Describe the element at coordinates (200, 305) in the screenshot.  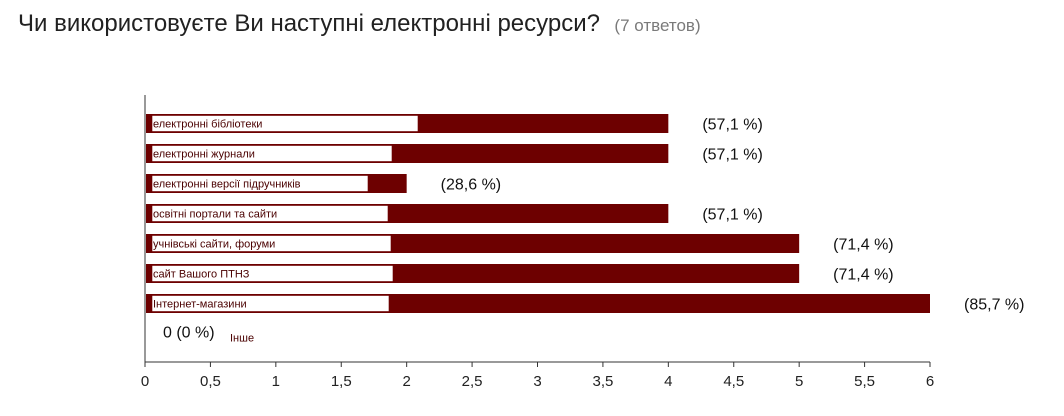
I see `category-label: Інтернет-магазини` at that location.